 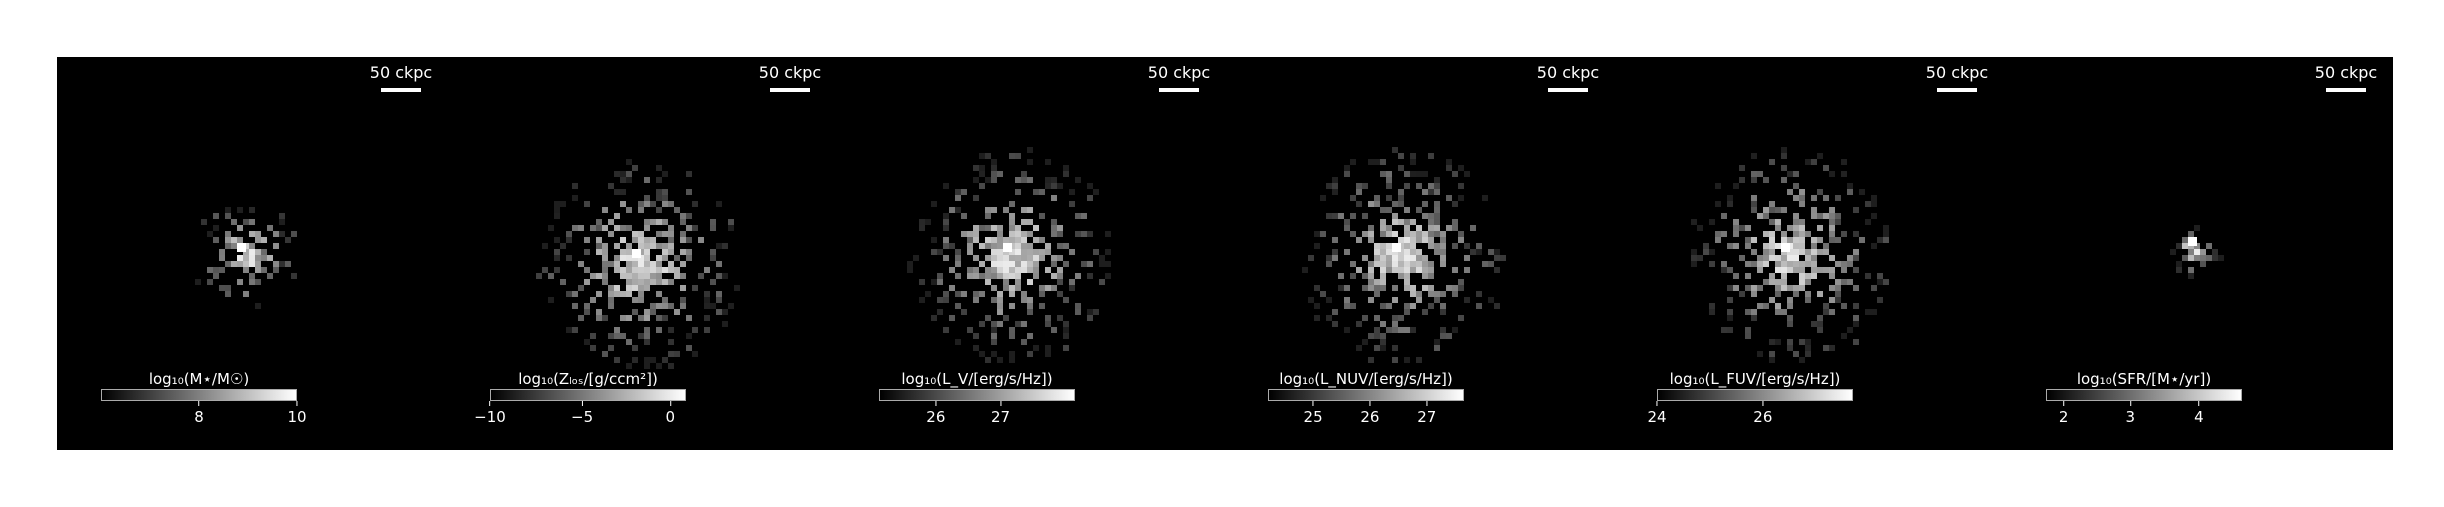 I want to click on colorbar-tick: 26, so click(x=1762, y=413).